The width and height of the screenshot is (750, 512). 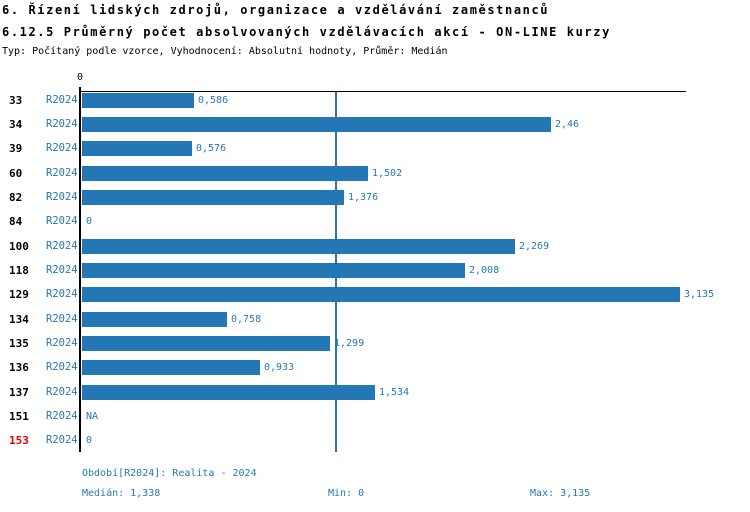 I want to click on row-value-label: 0,758, so click(x=246, y=319).